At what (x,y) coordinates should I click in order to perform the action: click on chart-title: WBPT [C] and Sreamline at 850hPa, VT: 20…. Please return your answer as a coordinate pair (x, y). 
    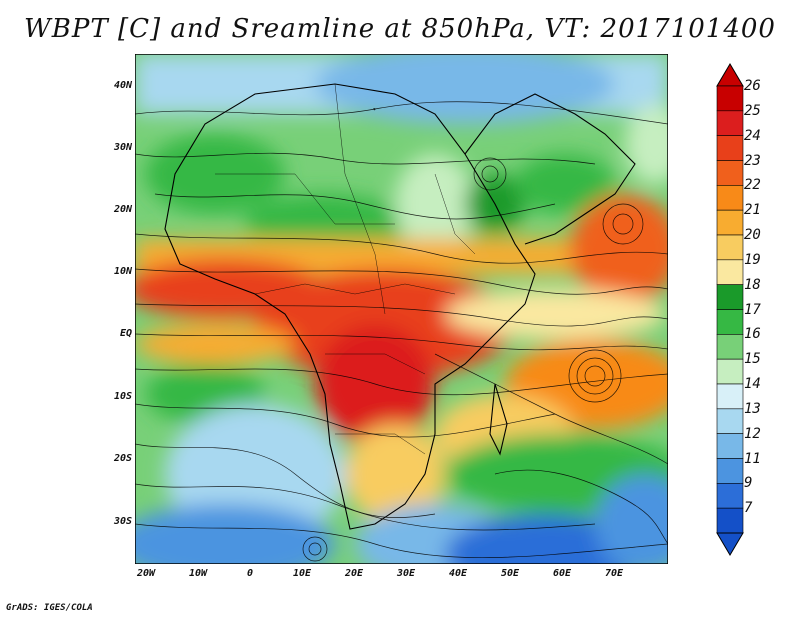
    Looking at the image, I should click on (400, 29).